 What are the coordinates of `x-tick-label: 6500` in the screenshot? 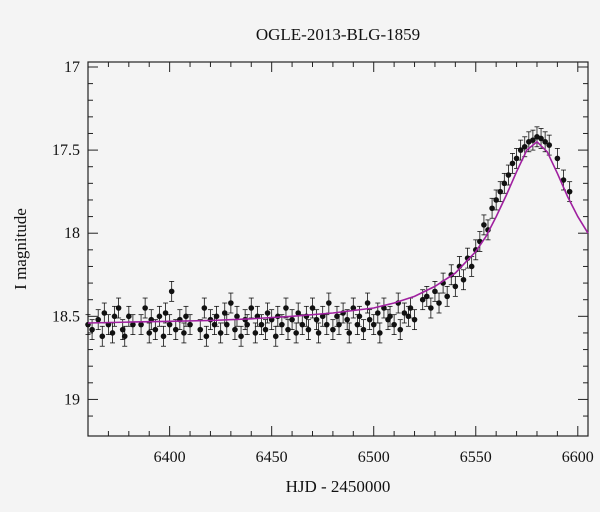 It's located at (374, 457).